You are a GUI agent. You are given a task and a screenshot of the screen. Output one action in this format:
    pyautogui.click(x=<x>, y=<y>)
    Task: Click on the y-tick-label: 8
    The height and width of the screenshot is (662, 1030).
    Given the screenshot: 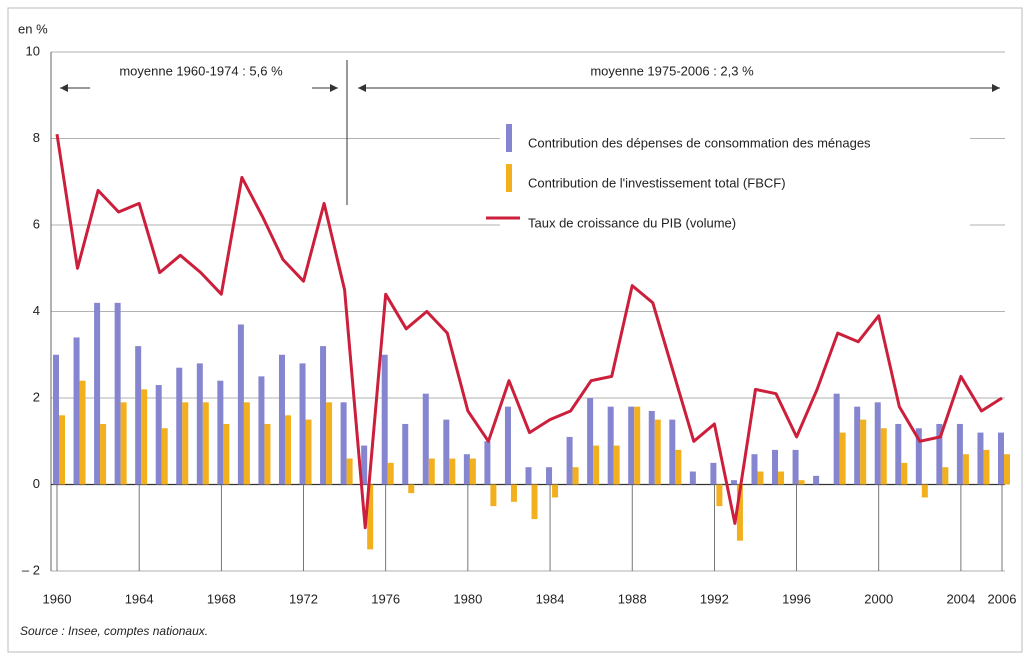 What is the action you would take?
    pyautogui.click(x=36, y=137)
    